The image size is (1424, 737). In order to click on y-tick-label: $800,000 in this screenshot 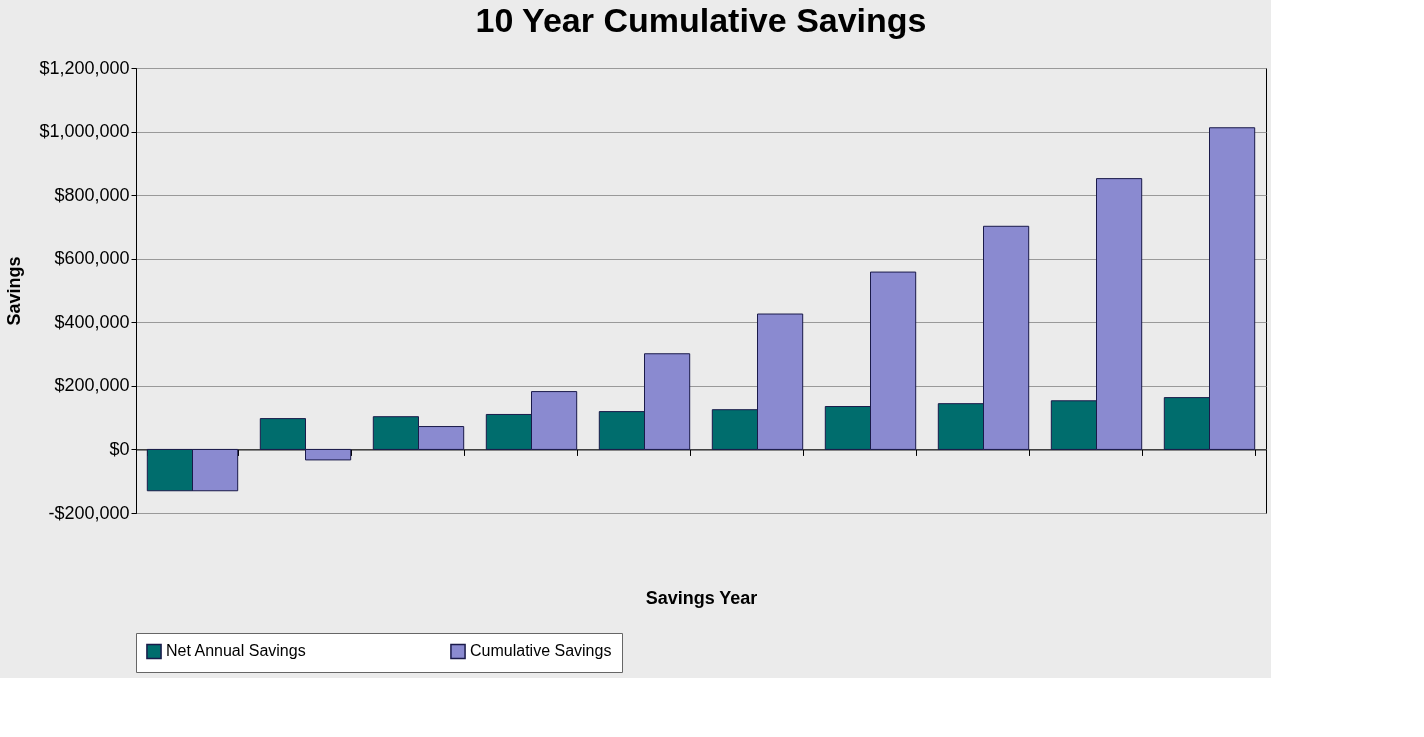, I will do `click(92, 194)`.